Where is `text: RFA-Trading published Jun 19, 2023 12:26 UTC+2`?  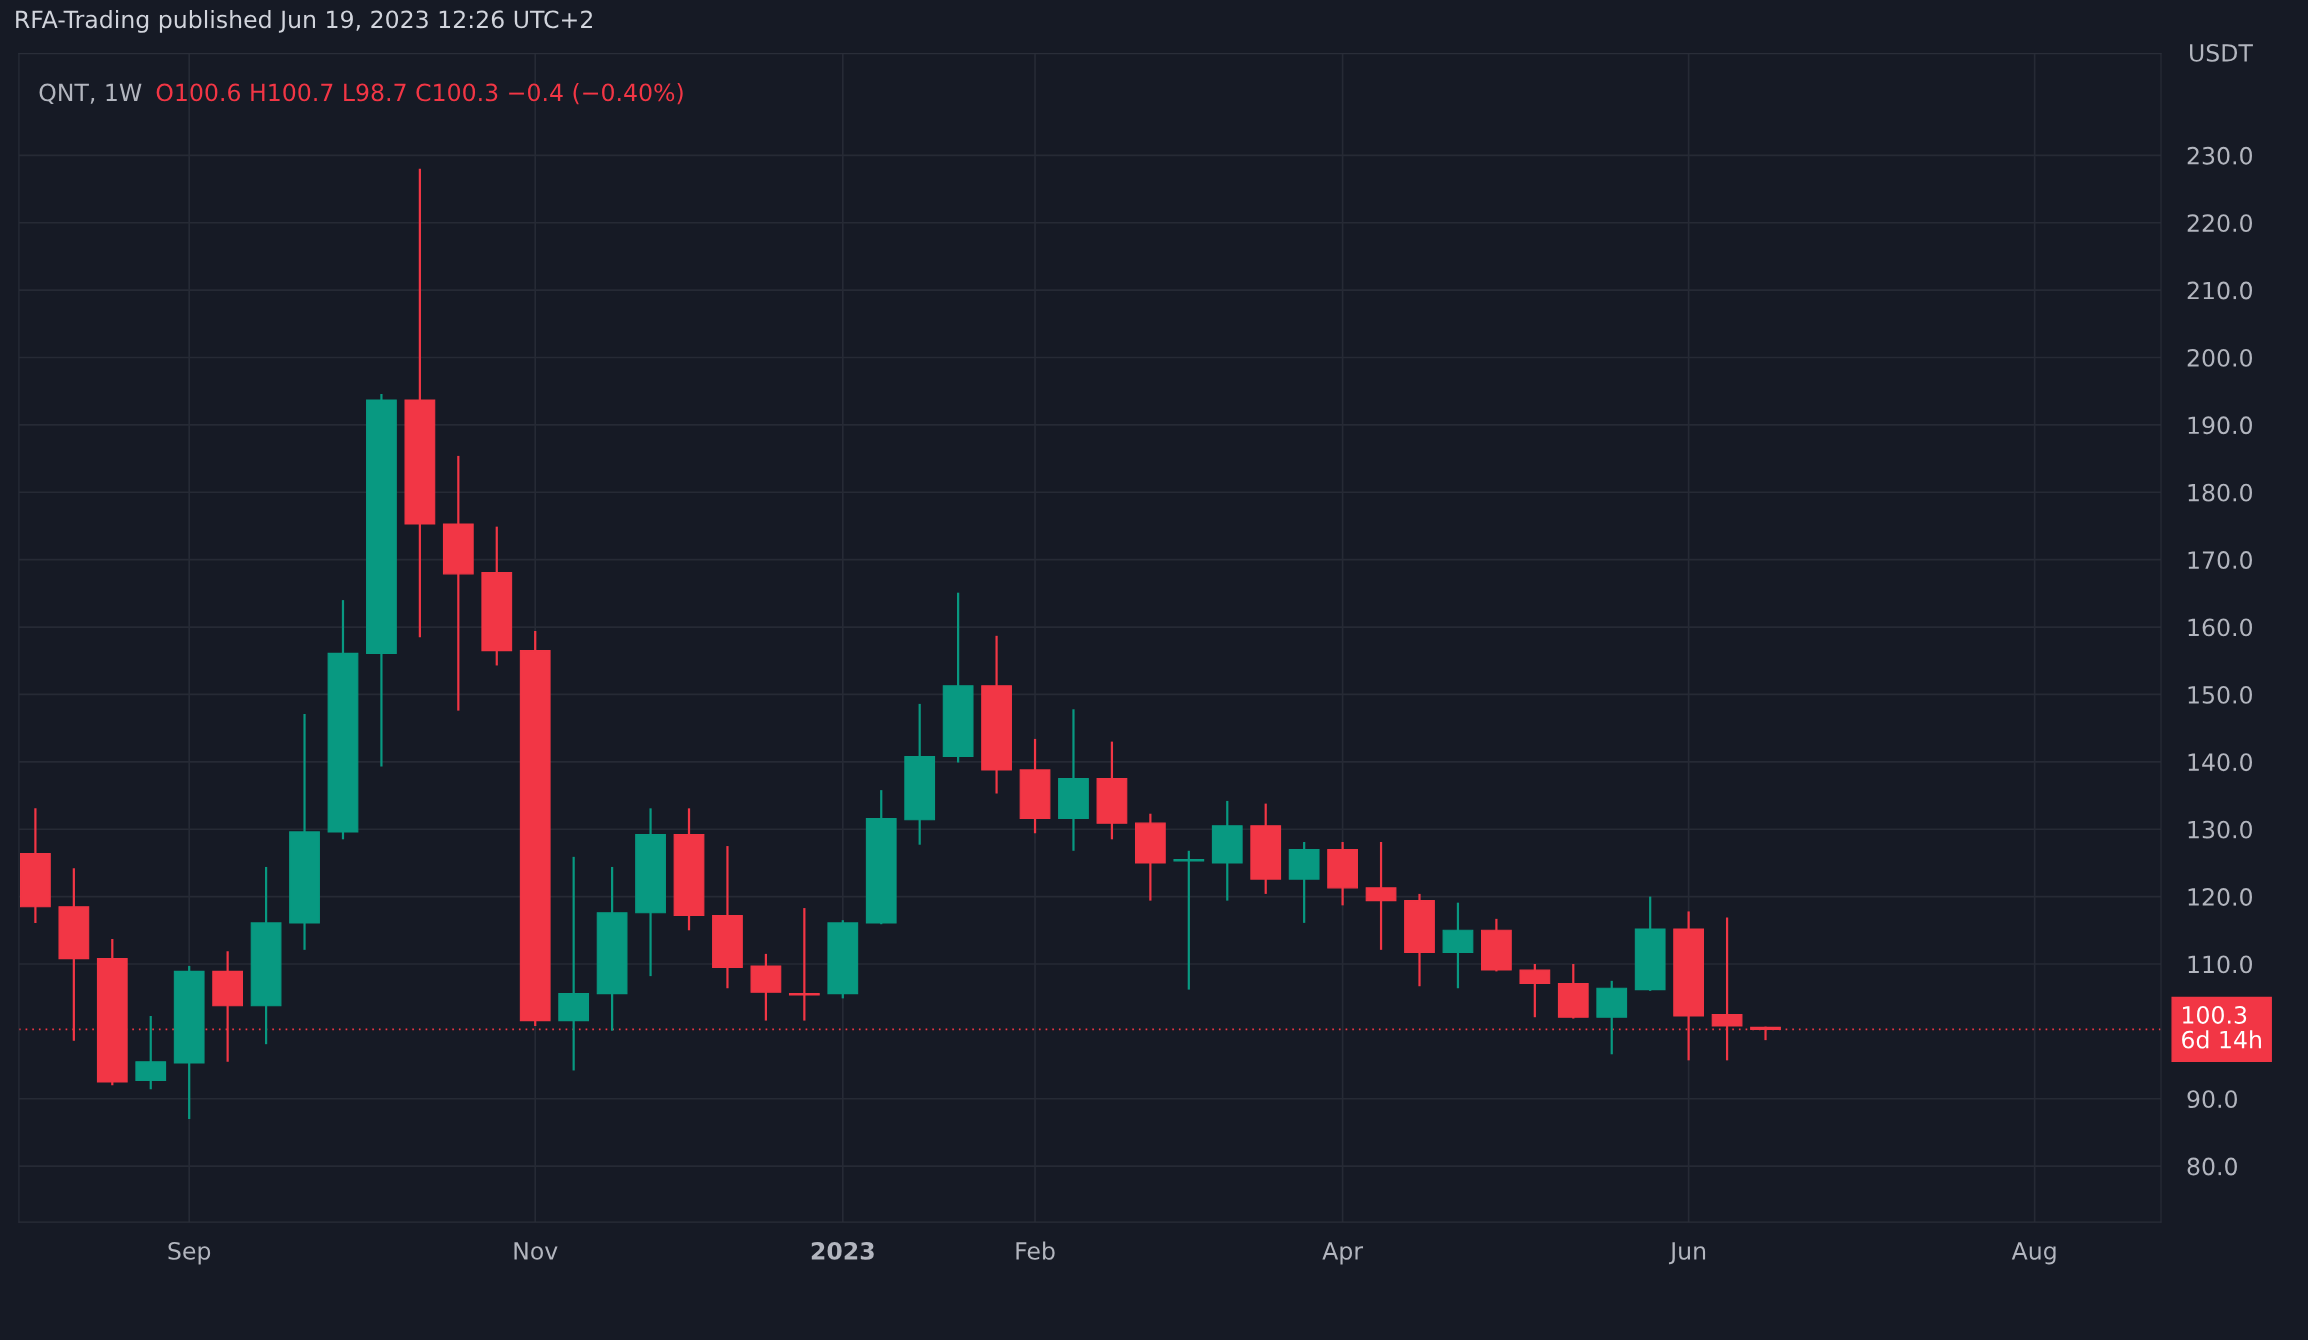
text: RFA-Trading published Jun 19, 2023 12:26 UTC+2 is located at coordinates (304, 21).